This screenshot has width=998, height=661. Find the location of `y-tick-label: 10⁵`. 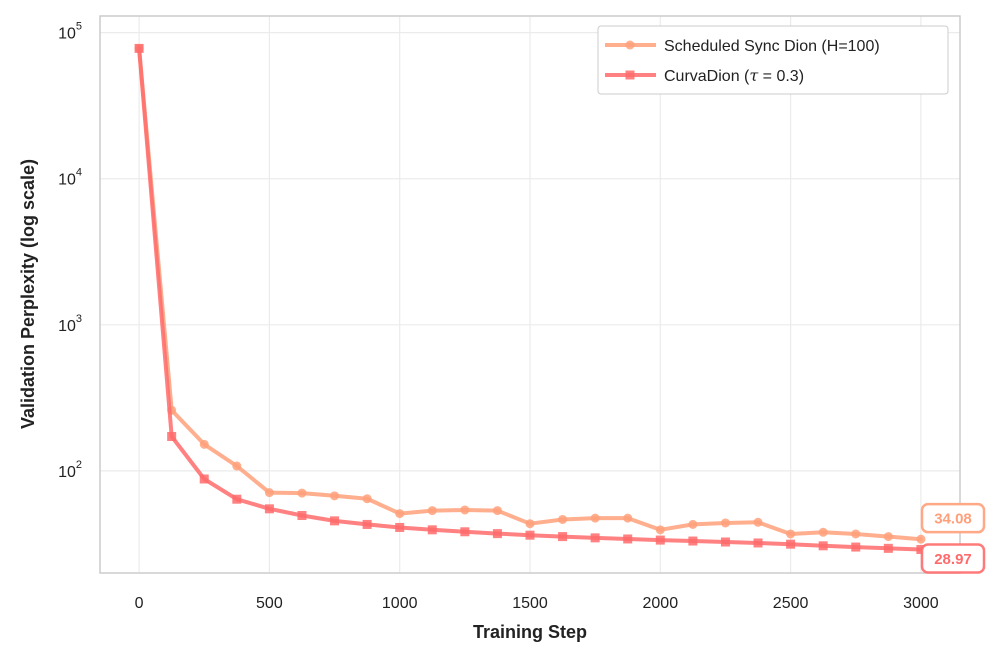

y-tick-label: 10⁵ is located at coordinates (70, 32).